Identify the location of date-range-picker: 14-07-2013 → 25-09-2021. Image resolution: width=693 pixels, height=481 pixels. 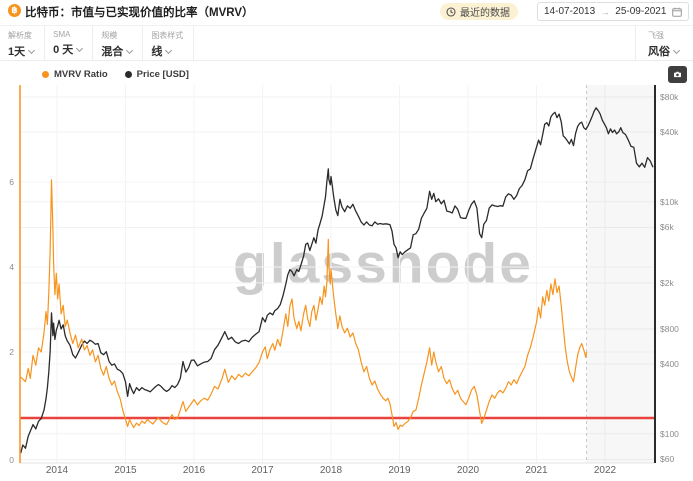
(613, 11).